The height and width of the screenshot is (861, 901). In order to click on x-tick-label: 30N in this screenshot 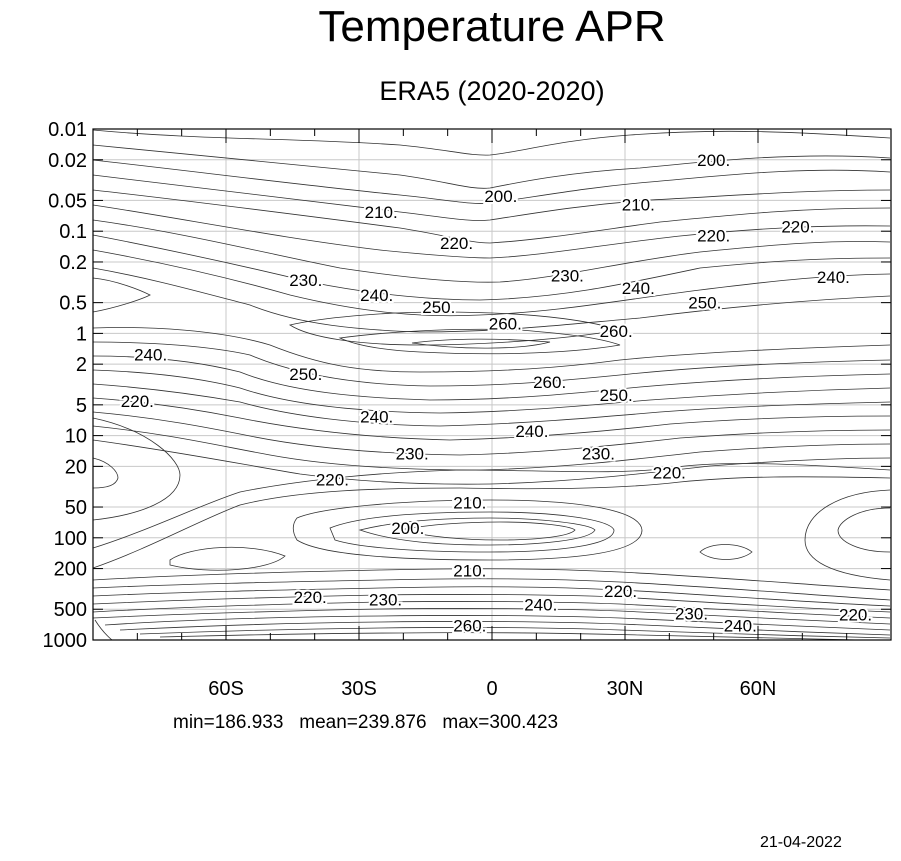, I will do `click(625, 689)`.